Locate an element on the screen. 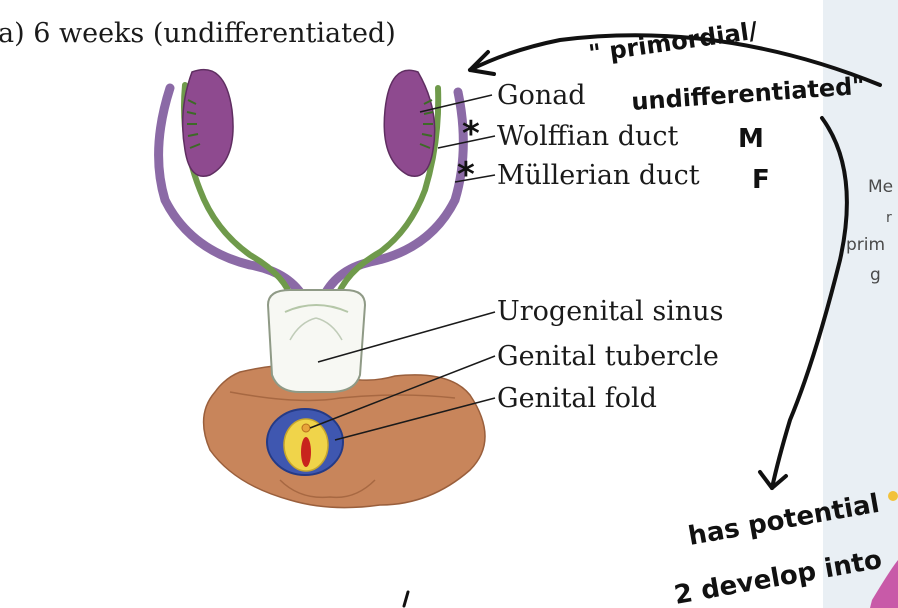 This screenshot has width=898, height=608. handwritten-arrowhead-down is located at coordinates (773, 480).